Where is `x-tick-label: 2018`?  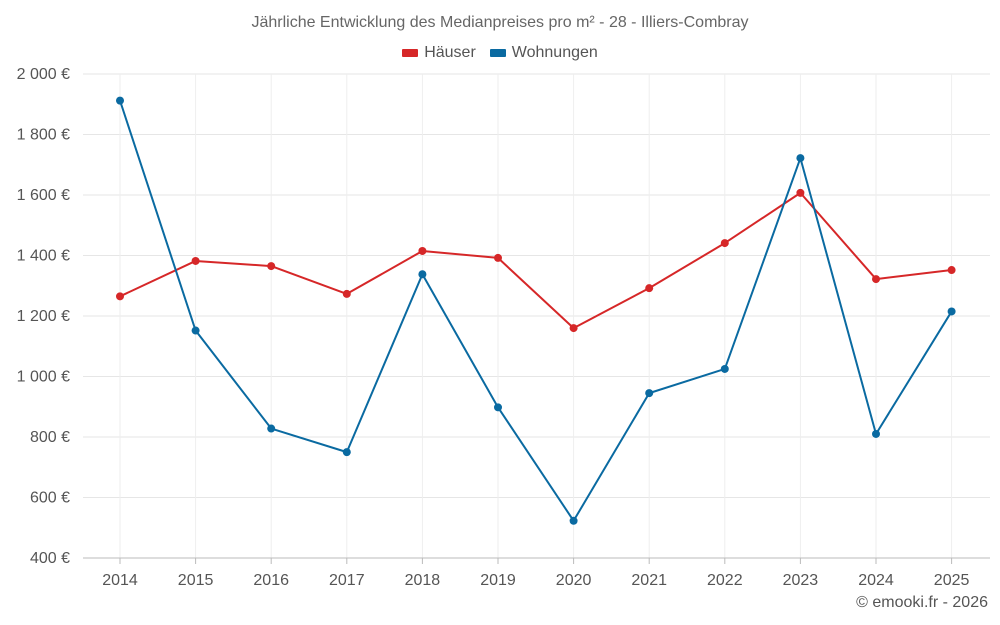
x-tick-label: 2018 is located at coordinates (423, 580).